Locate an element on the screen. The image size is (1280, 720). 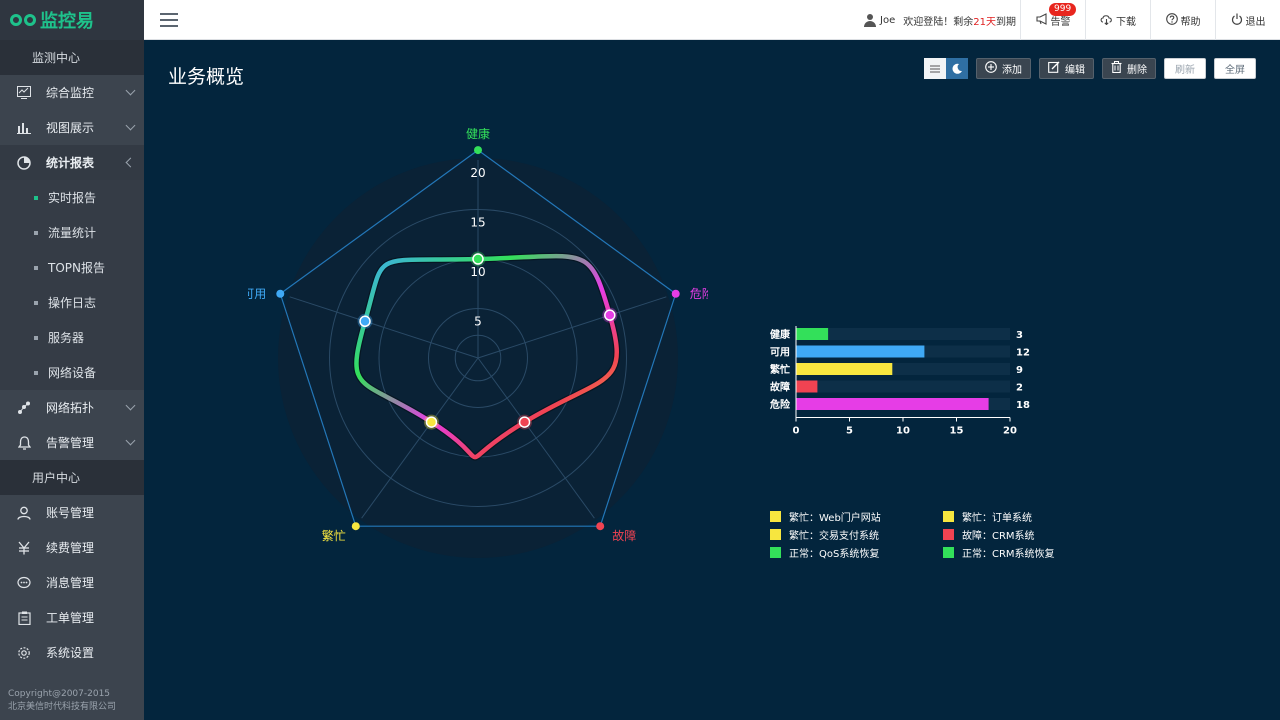
sidebar-item-label: 综合监控 is located at coordinates (70, 93).